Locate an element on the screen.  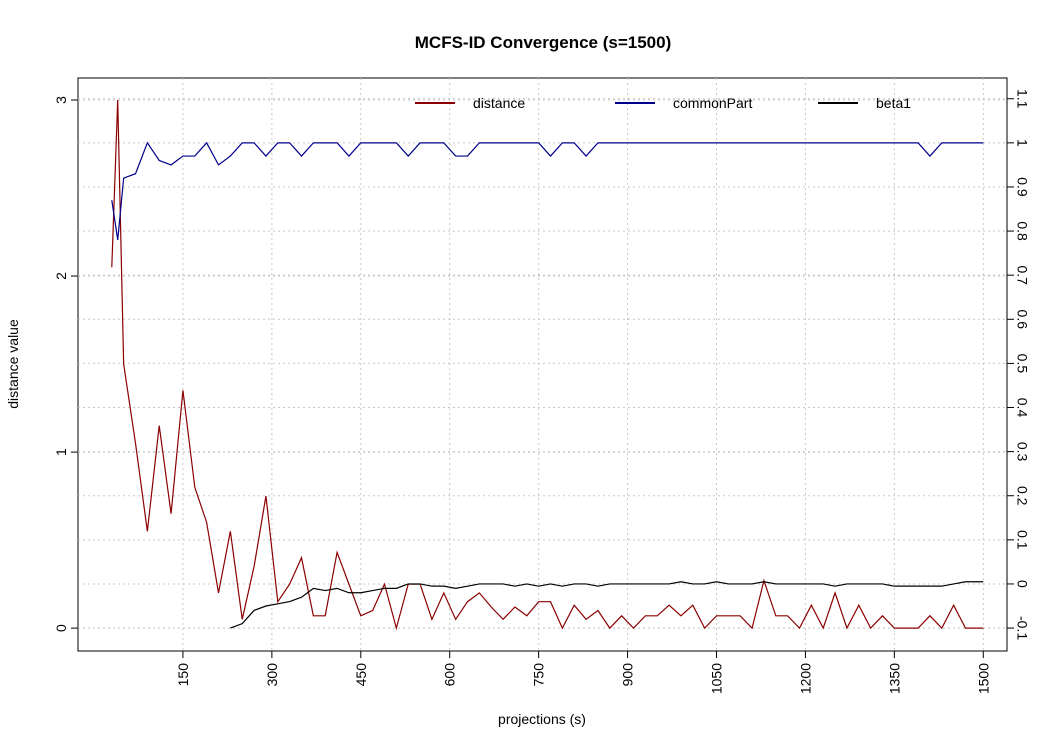
x-tick-label: 1350 is located at coordinates (894, 678).